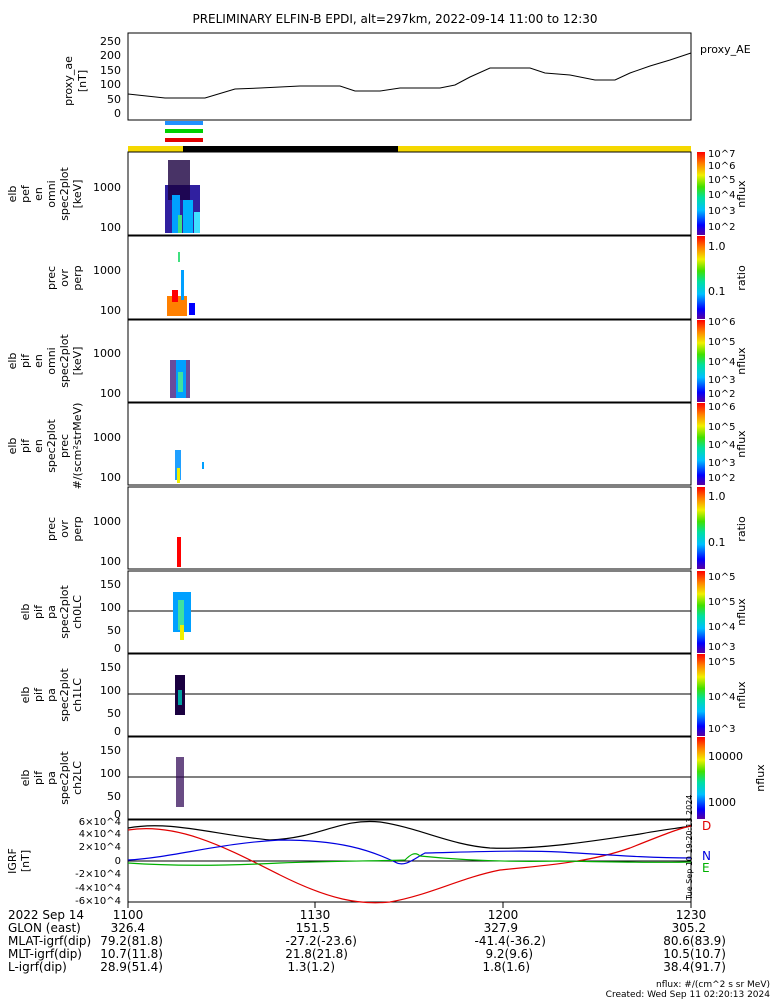  I want to click on pifp-spectrum, so click(189, 466).